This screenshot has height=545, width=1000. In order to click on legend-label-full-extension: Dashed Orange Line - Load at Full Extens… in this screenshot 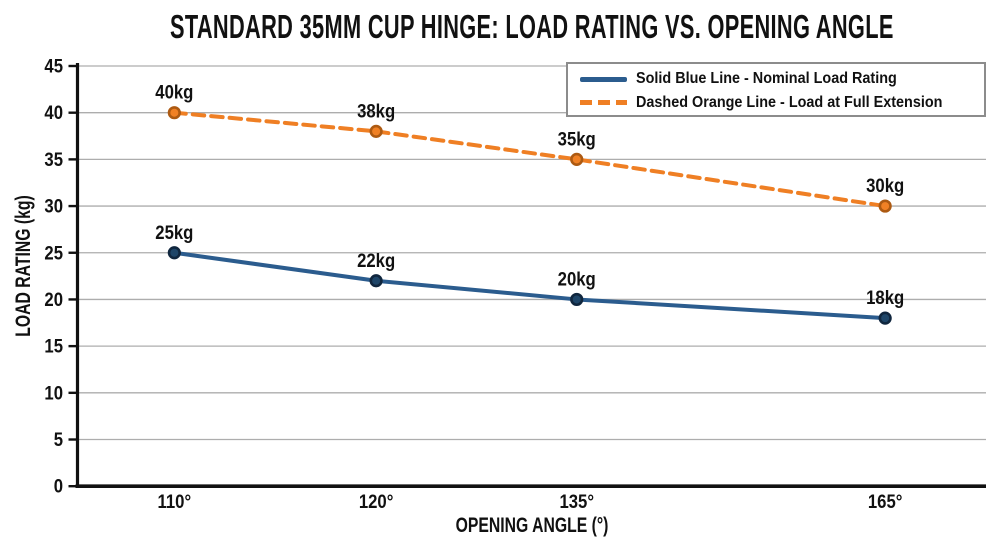, I will do `click(789, 102)`.